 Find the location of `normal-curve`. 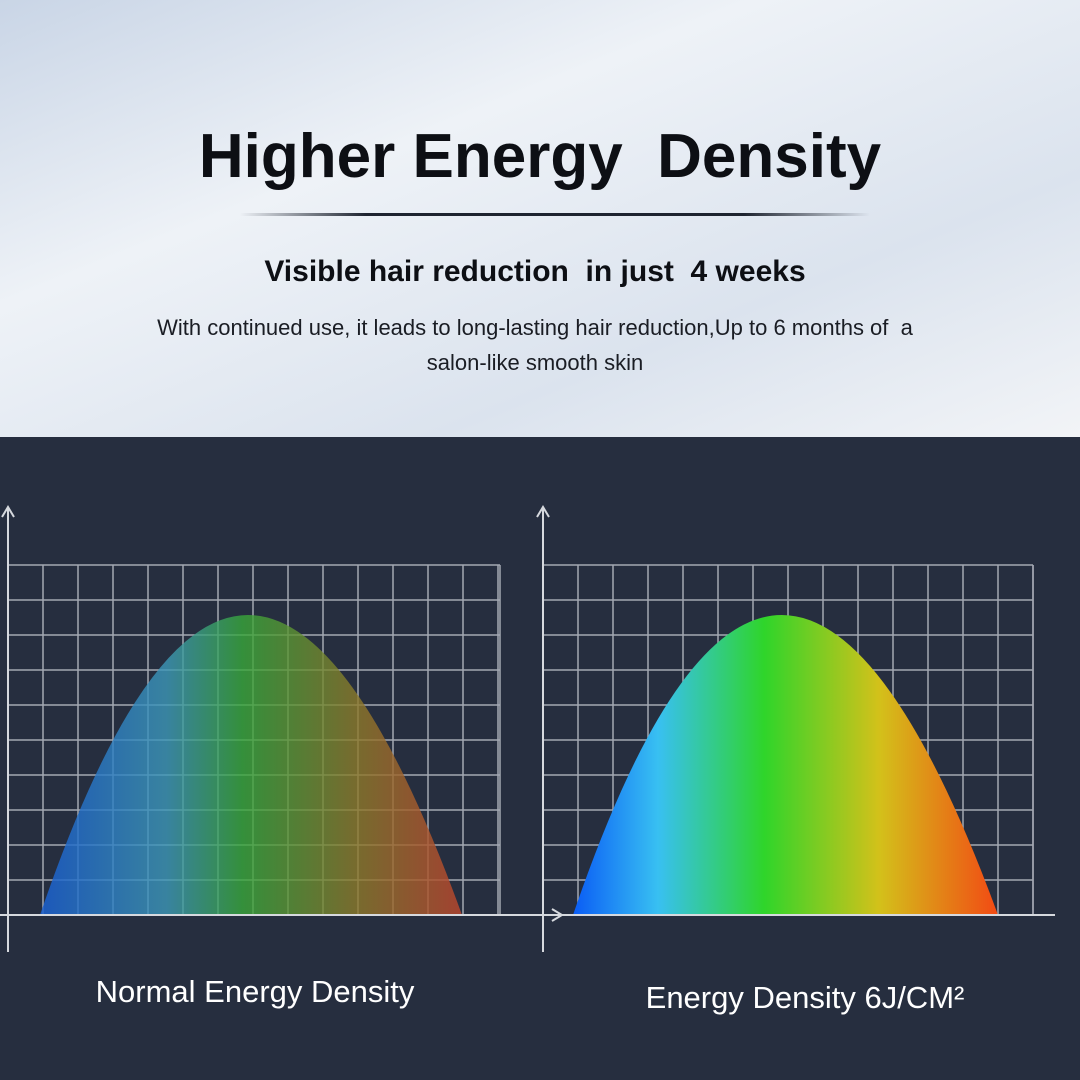

normal-curve is located at coordinates (251, 765).